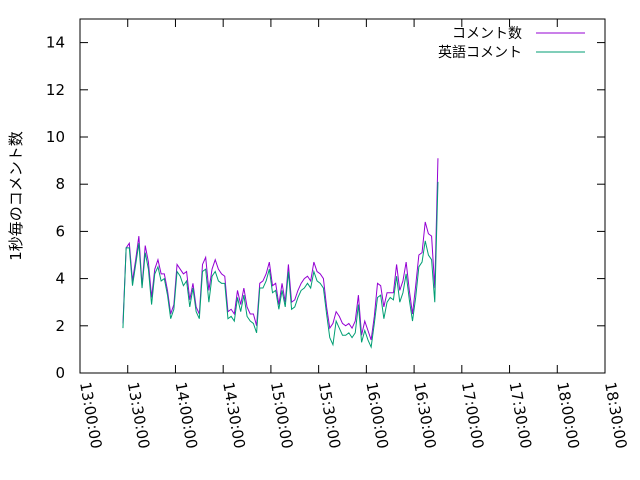  What do you see at coordinates (60, 279) in the screenshot?
I see `y-tick-label: 4` at bounding box center [60, 279].